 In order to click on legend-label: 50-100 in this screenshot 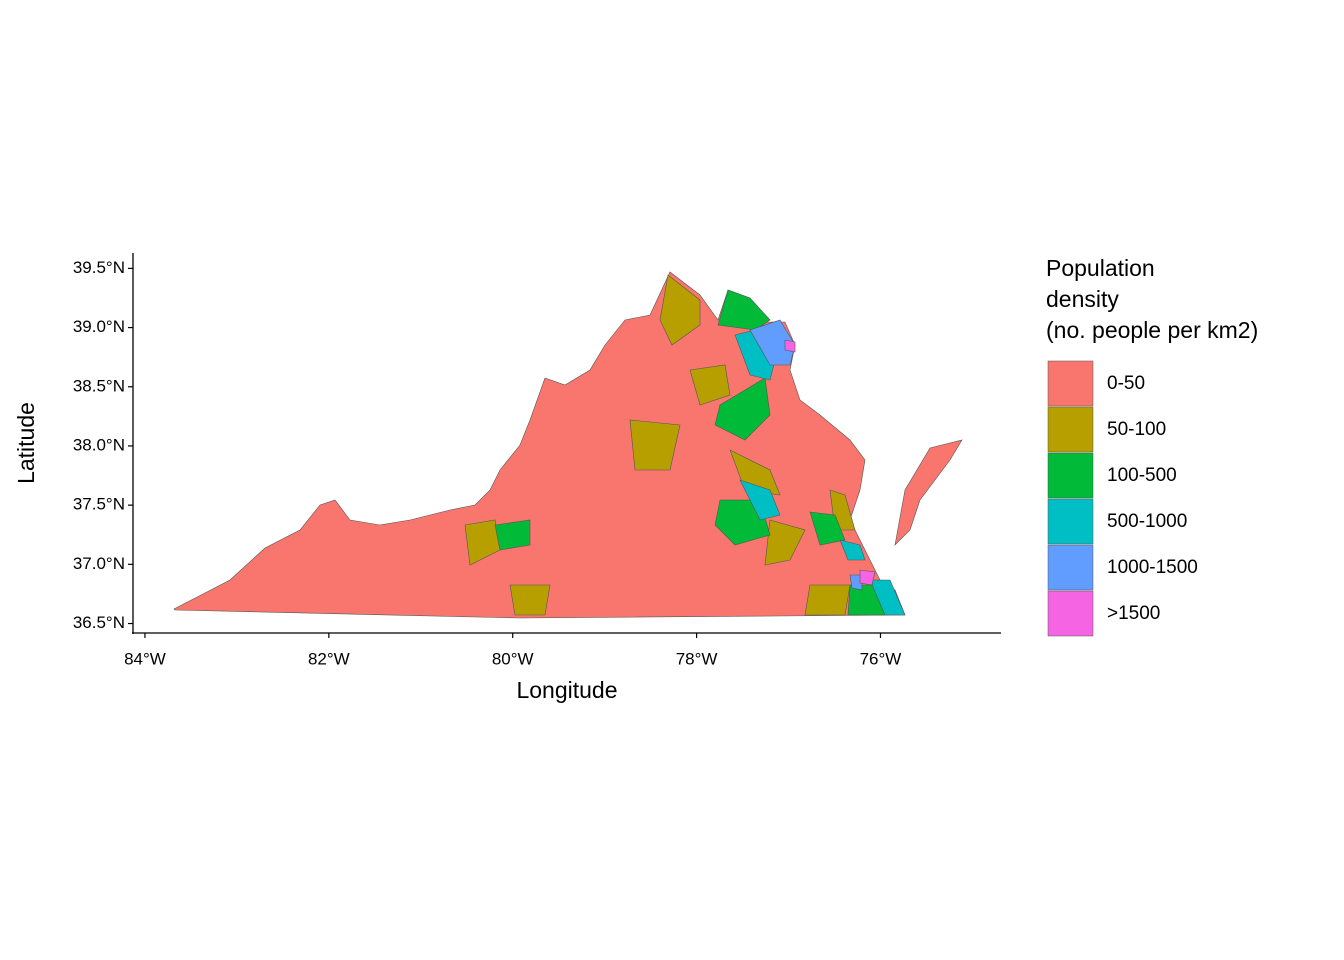, I will do `click(1136, 429)`.